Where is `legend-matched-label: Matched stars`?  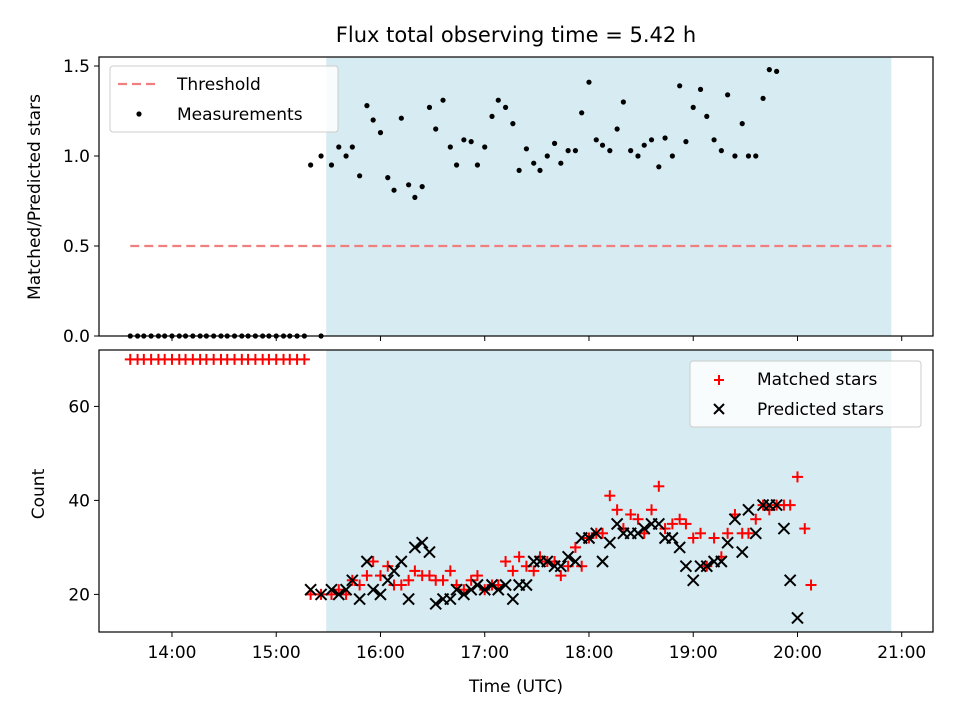
legend-matched-label: Matched stars is located at coordinates (817, 380).